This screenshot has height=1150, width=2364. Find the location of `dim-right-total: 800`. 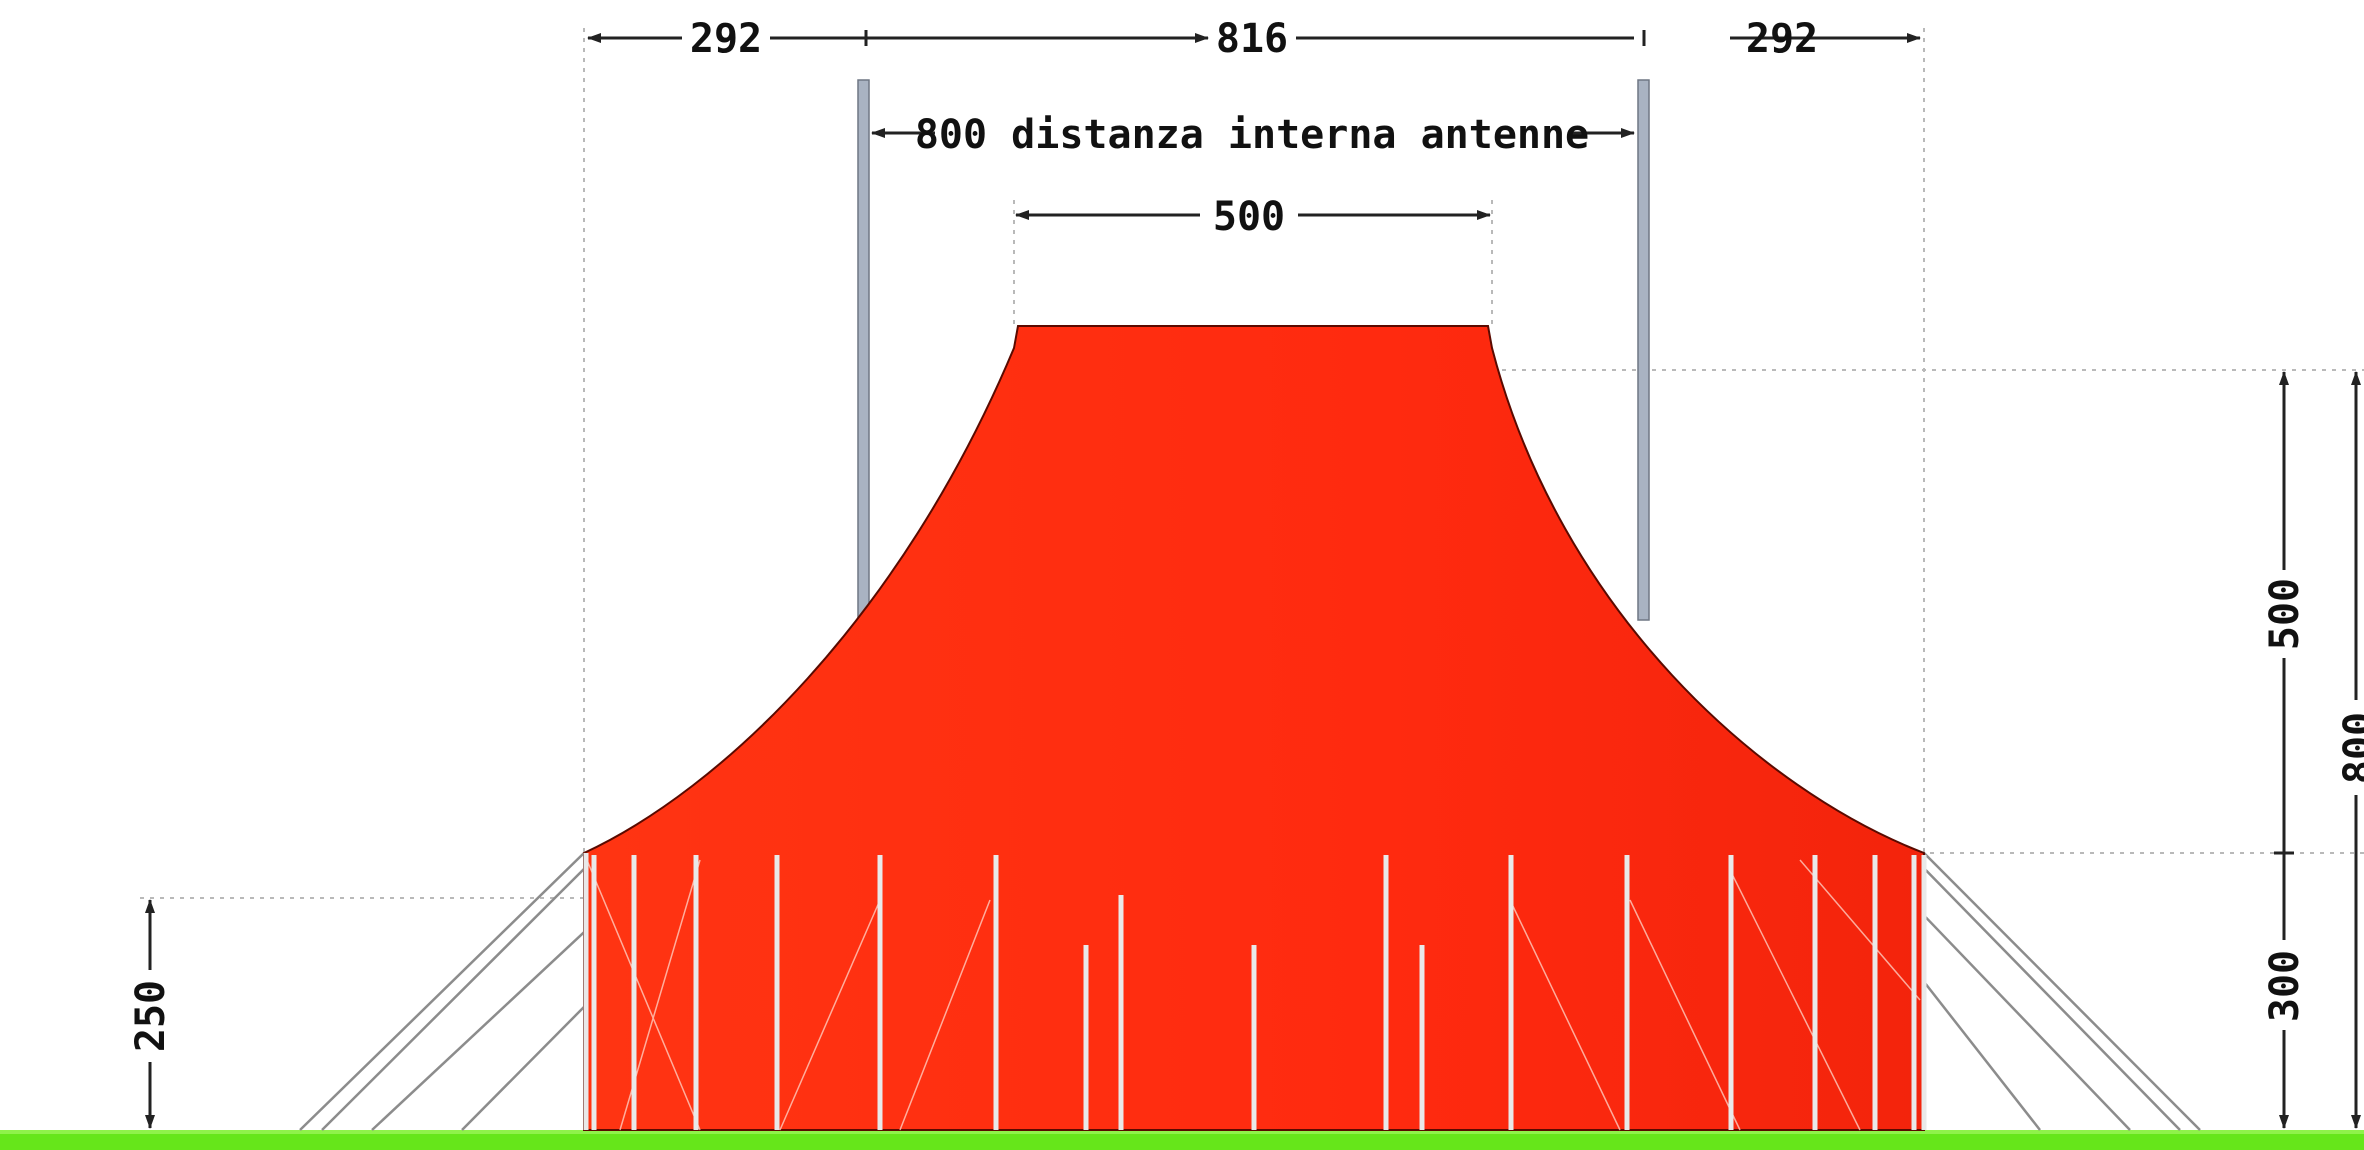

dim-right-total: 800 is located at coordinates (2350, 748).